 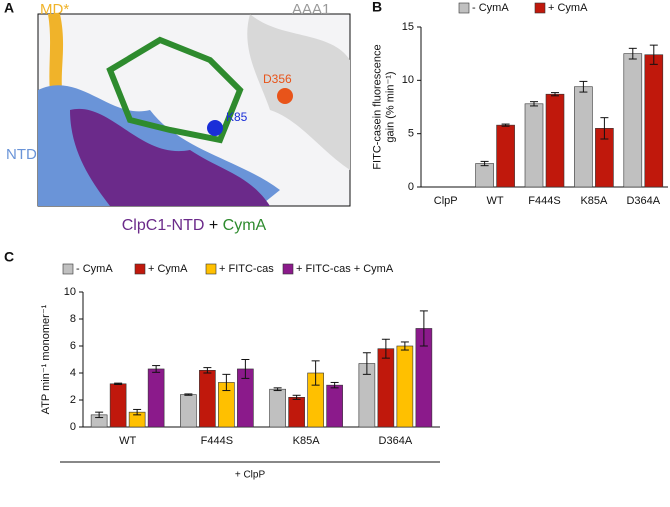 What do you see at coordinates (9, 8) in the screenshot?
I see `panel-label: A` at bounding box center [9, 8].